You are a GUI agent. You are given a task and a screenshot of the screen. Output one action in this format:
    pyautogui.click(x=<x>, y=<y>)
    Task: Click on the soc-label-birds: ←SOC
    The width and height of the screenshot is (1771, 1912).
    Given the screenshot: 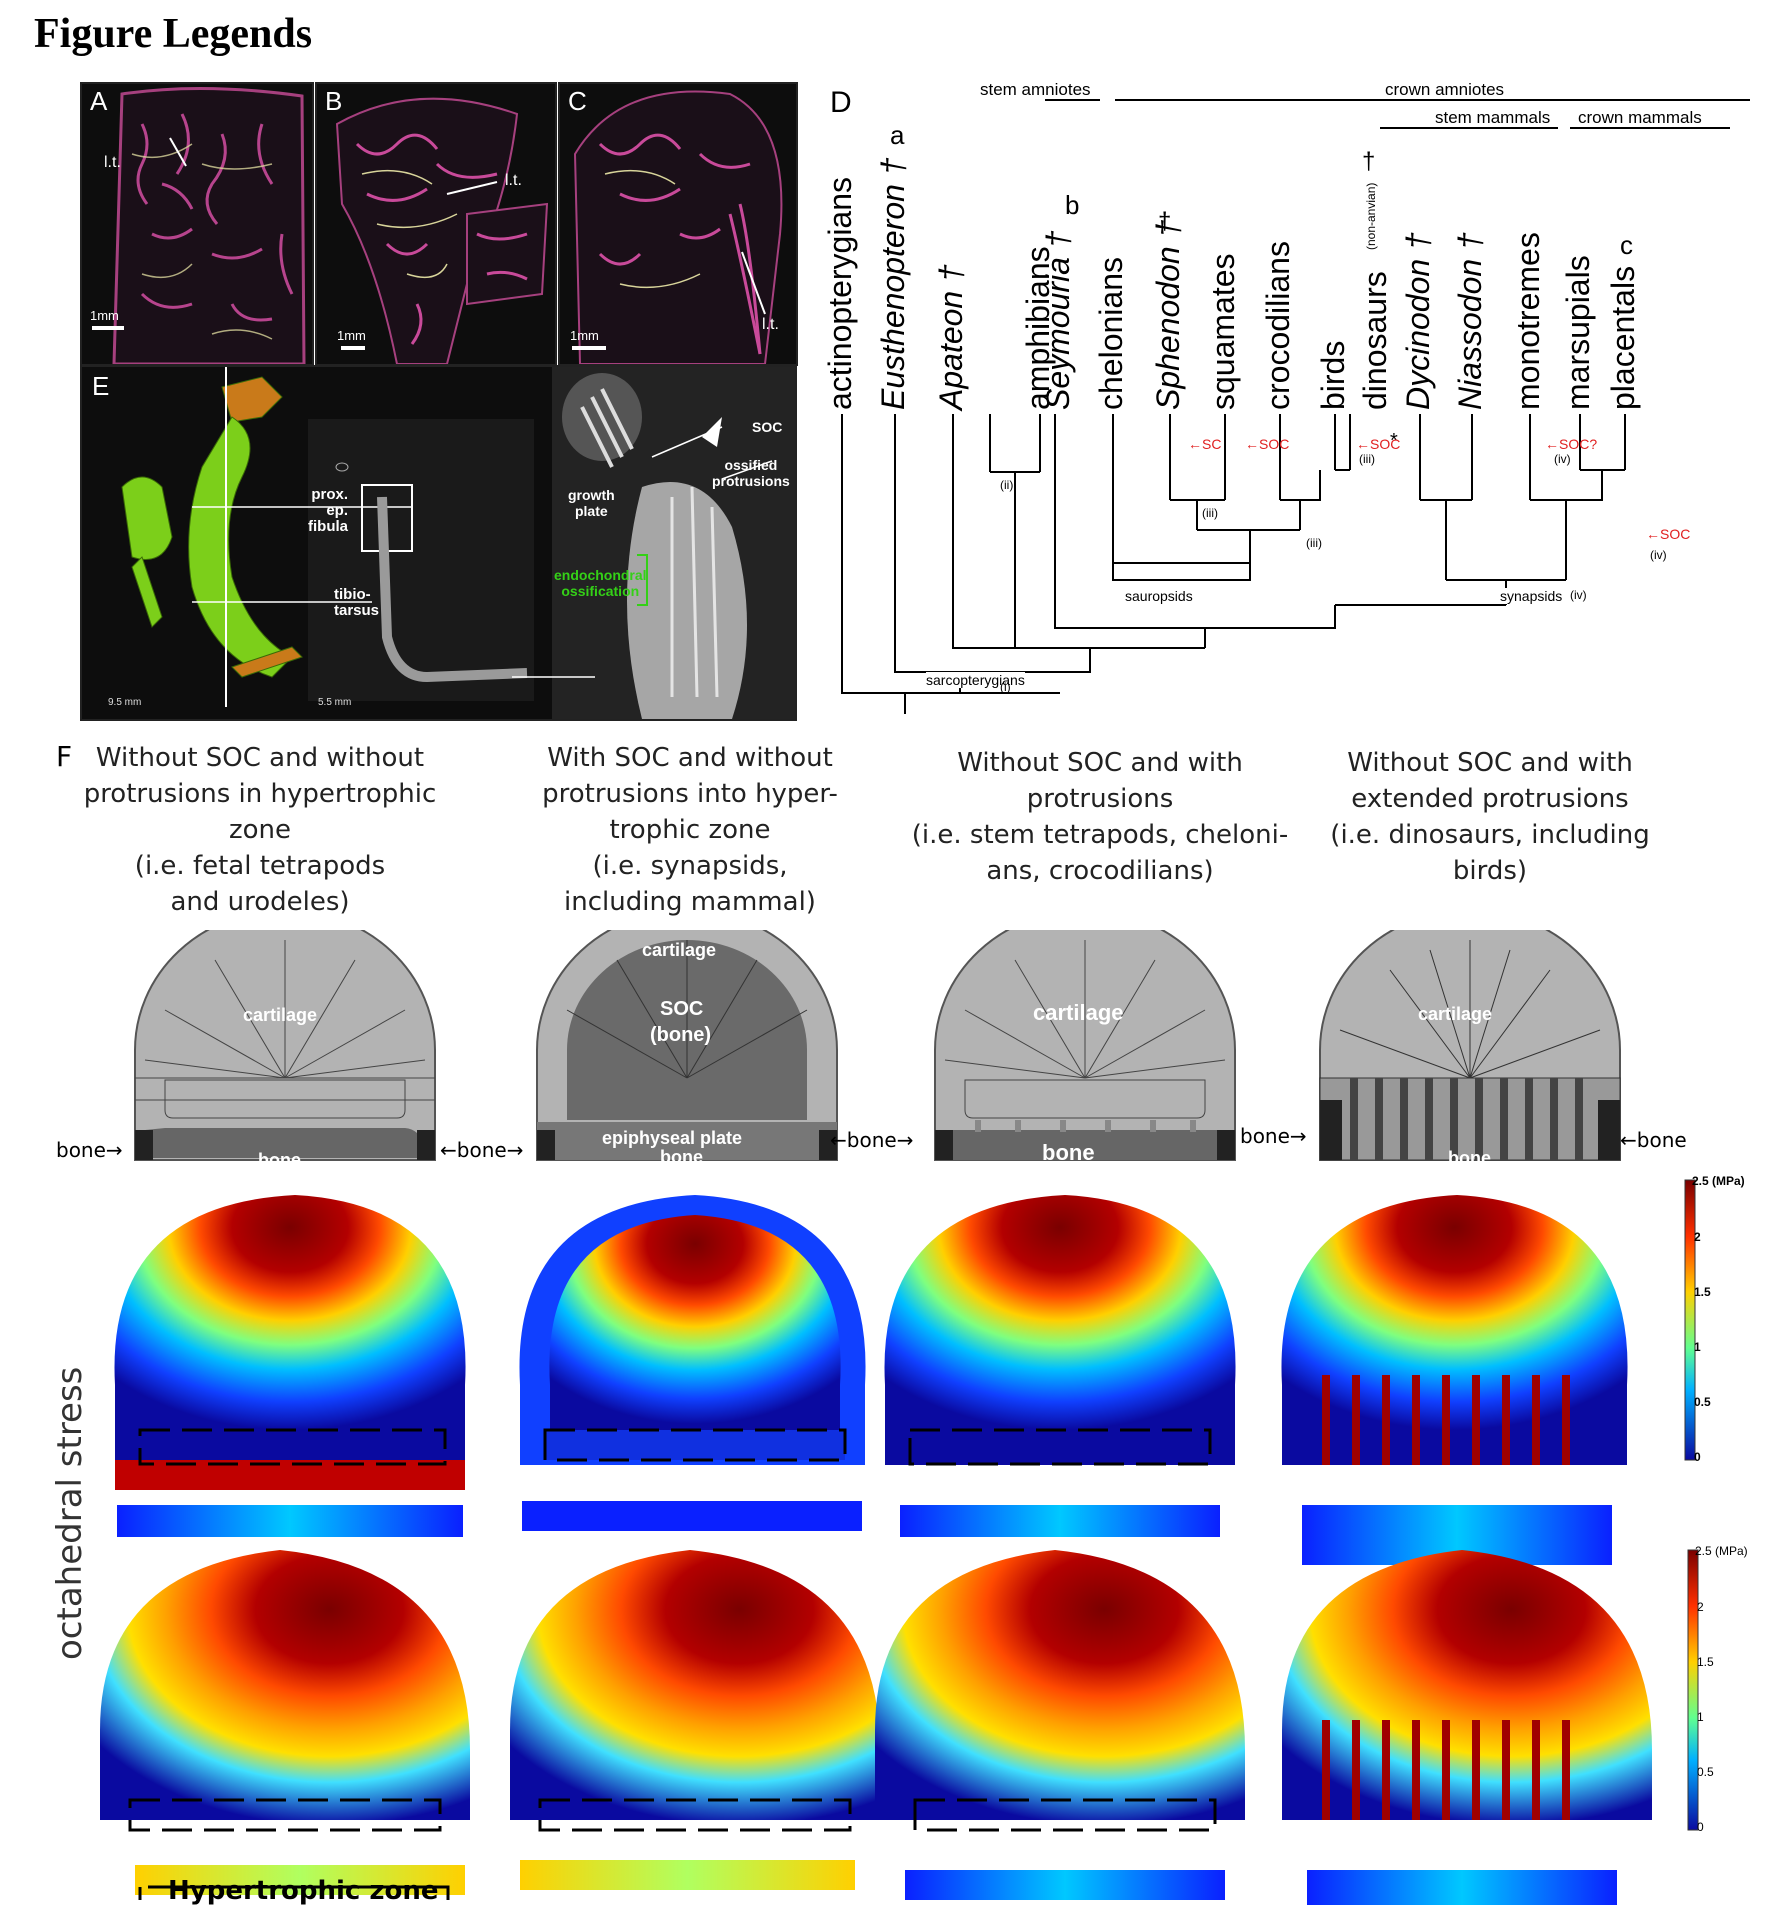 What is the action you would take?
    pyautogui.click(x=1378, y=444)
    